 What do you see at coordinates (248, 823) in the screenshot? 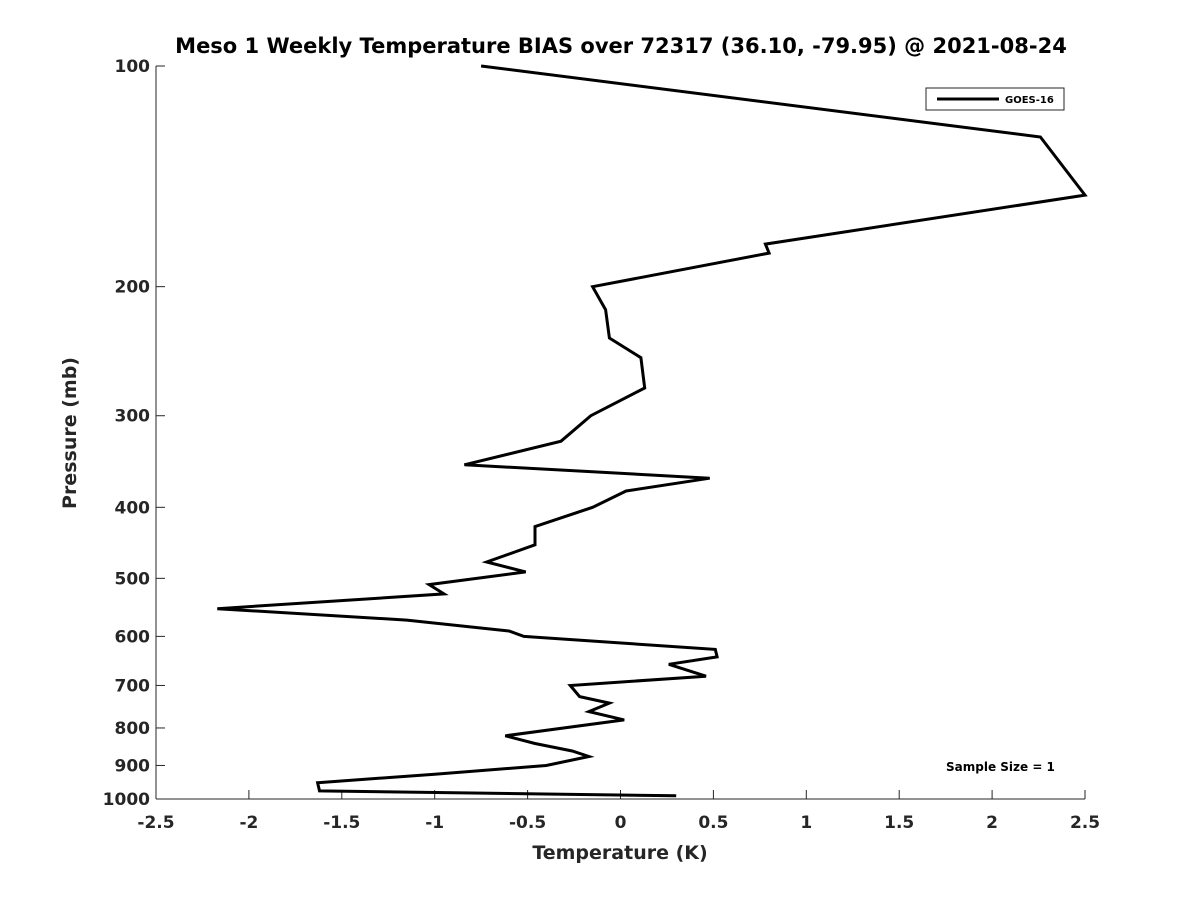
I see `x-tick-label: -2` at bounding box center [248, 823].